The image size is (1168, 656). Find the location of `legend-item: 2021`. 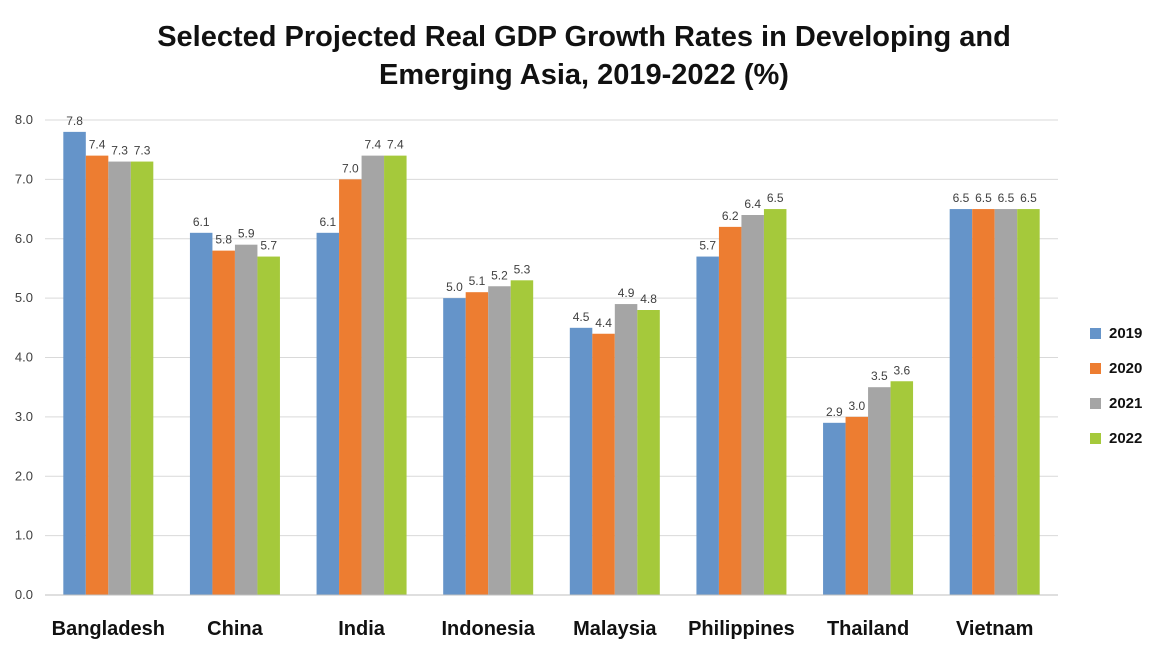

legend-item: 2021 is located at coordinates (1116, 403).